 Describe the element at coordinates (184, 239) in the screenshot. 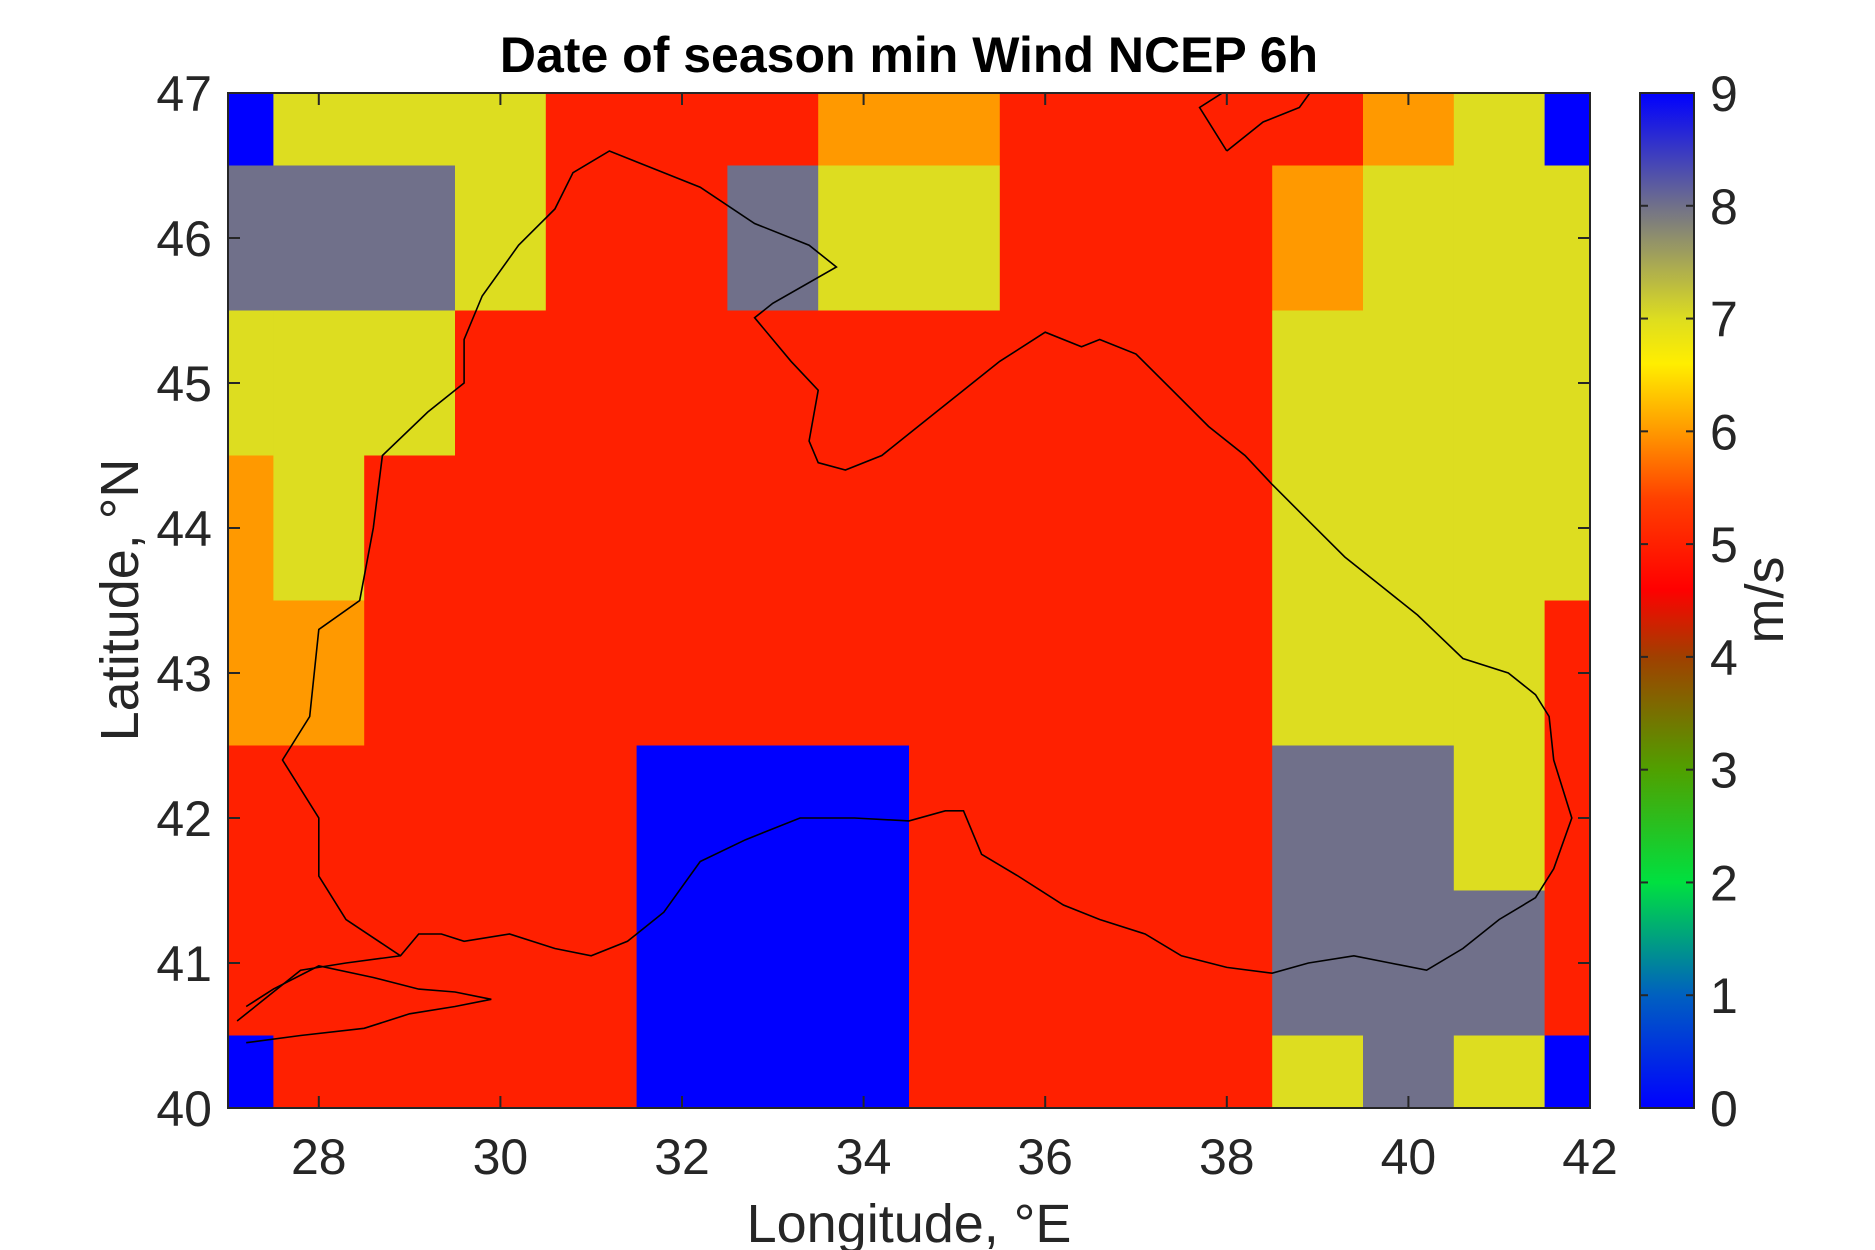

I see `y-tick-label: 46` at that location.